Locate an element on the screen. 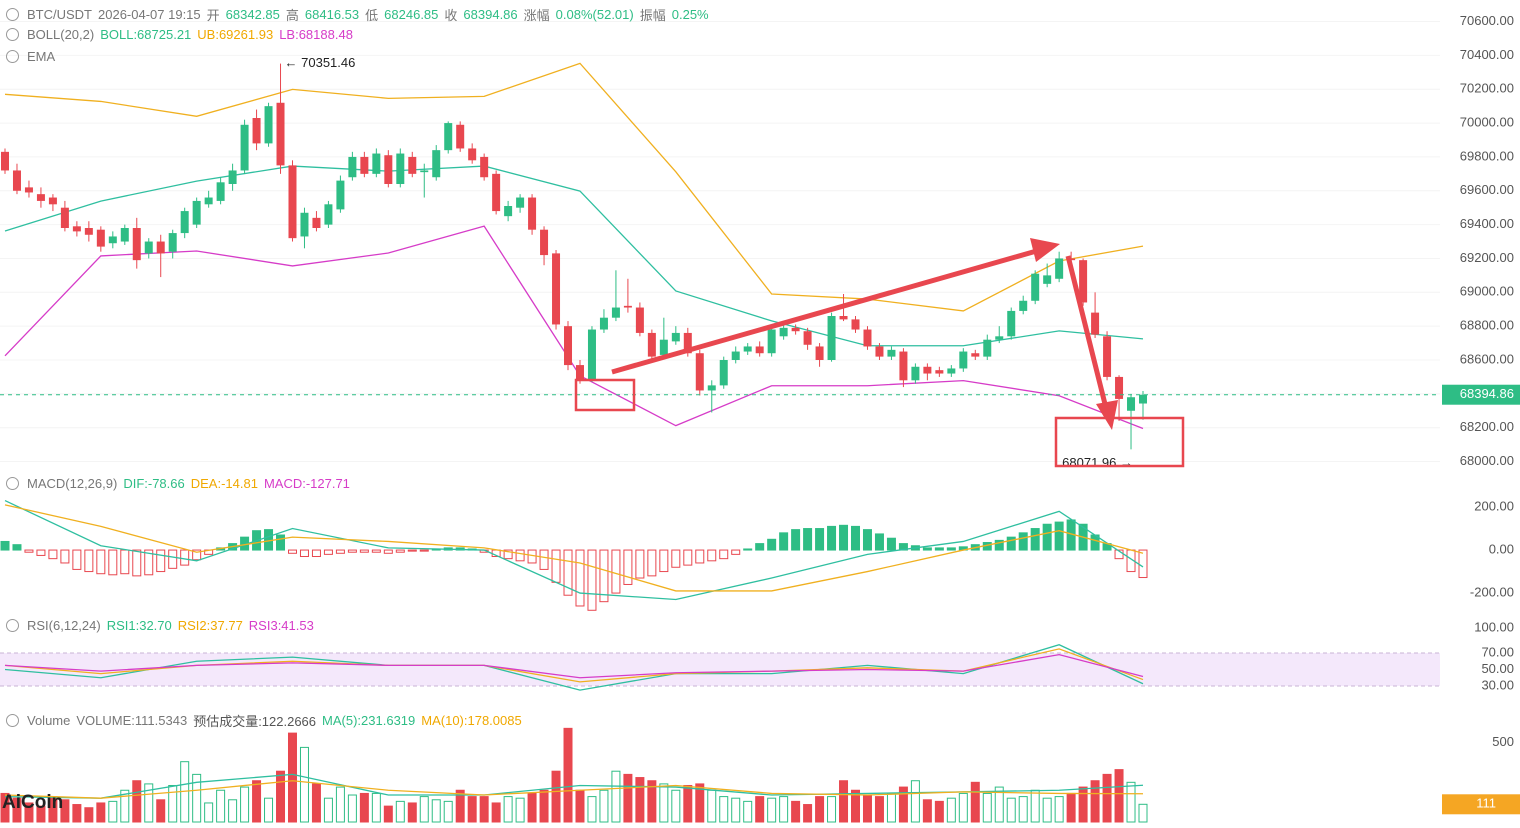 The width and height of the screenshot is (1520, 828). legend-item: RSI1:32.70 is located at coordinates (139, 625).